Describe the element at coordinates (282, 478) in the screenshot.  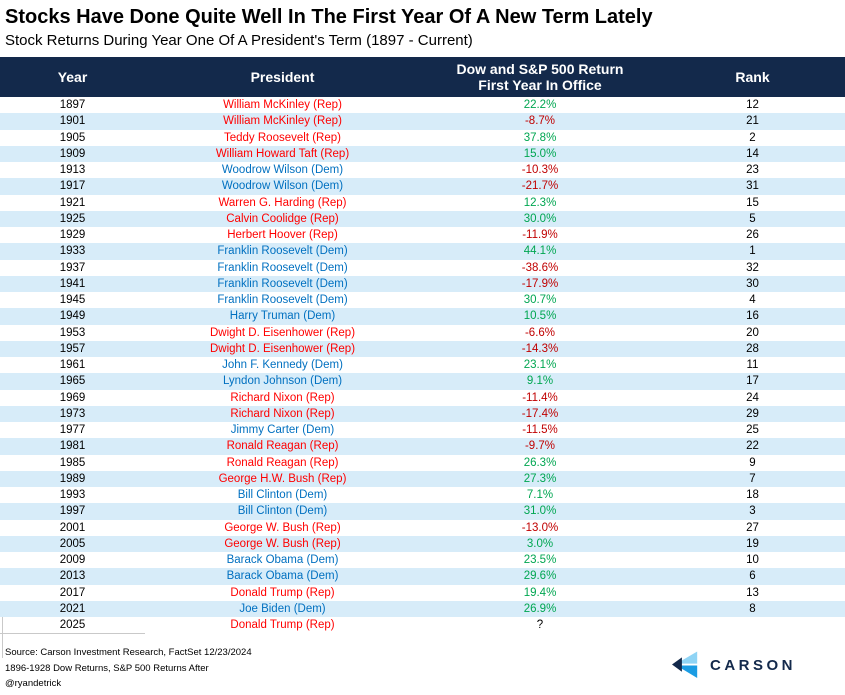
I see `president-cell: George H.W. Bush (Rep)` at that location.